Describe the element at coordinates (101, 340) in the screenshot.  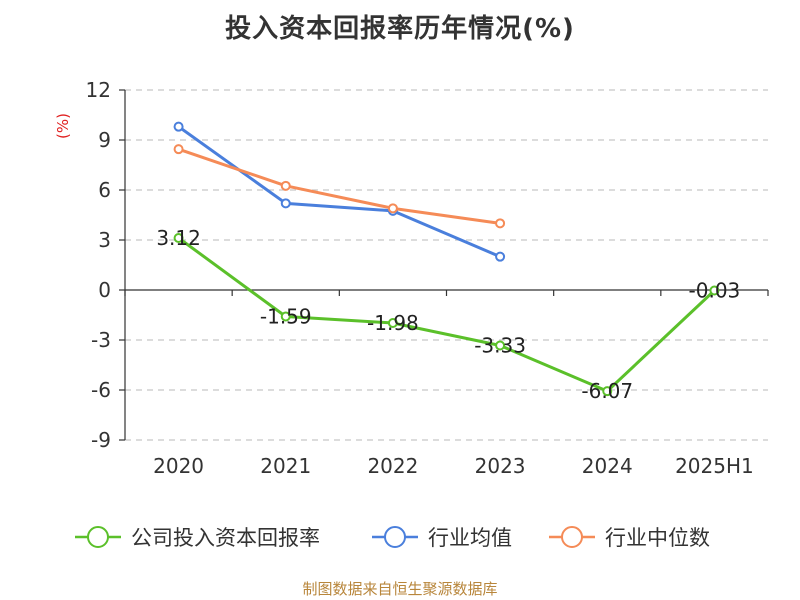
I see `y-tick-label: -3` at that location.